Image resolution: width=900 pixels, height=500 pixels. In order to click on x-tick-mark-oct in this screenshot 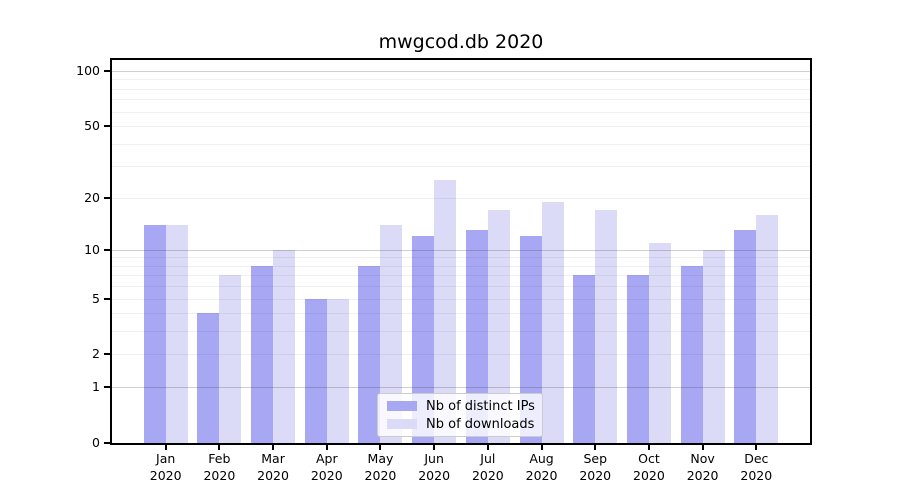, I will do `click(648, 447)`.